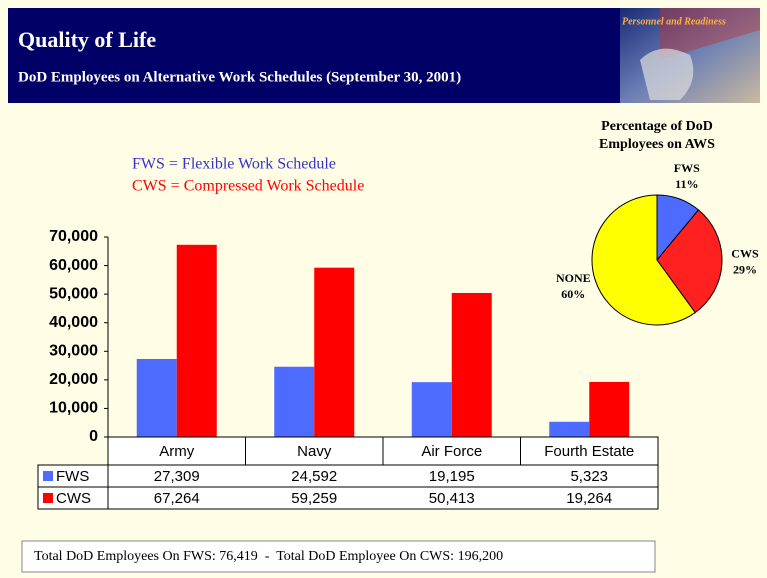 The width and height of the screenshot is (767, 578). Describe the element at coordinates (72, 476) in the screenshot. I see `legend-label: FWS` at that location.